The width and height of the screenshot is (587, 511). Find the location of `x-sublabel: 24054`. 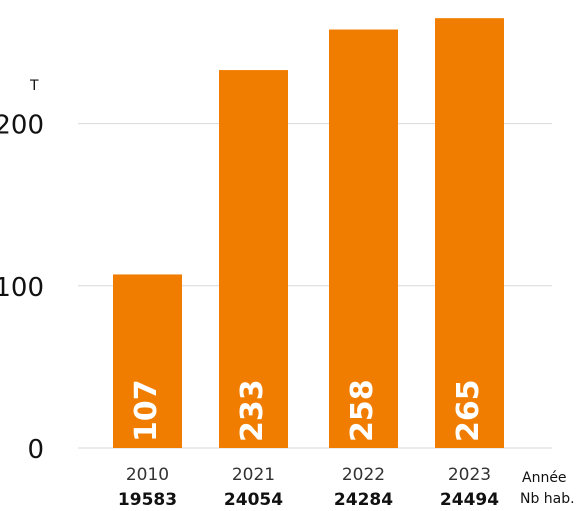

x-sublabel: 24054 is located at coordinates (253, 500).